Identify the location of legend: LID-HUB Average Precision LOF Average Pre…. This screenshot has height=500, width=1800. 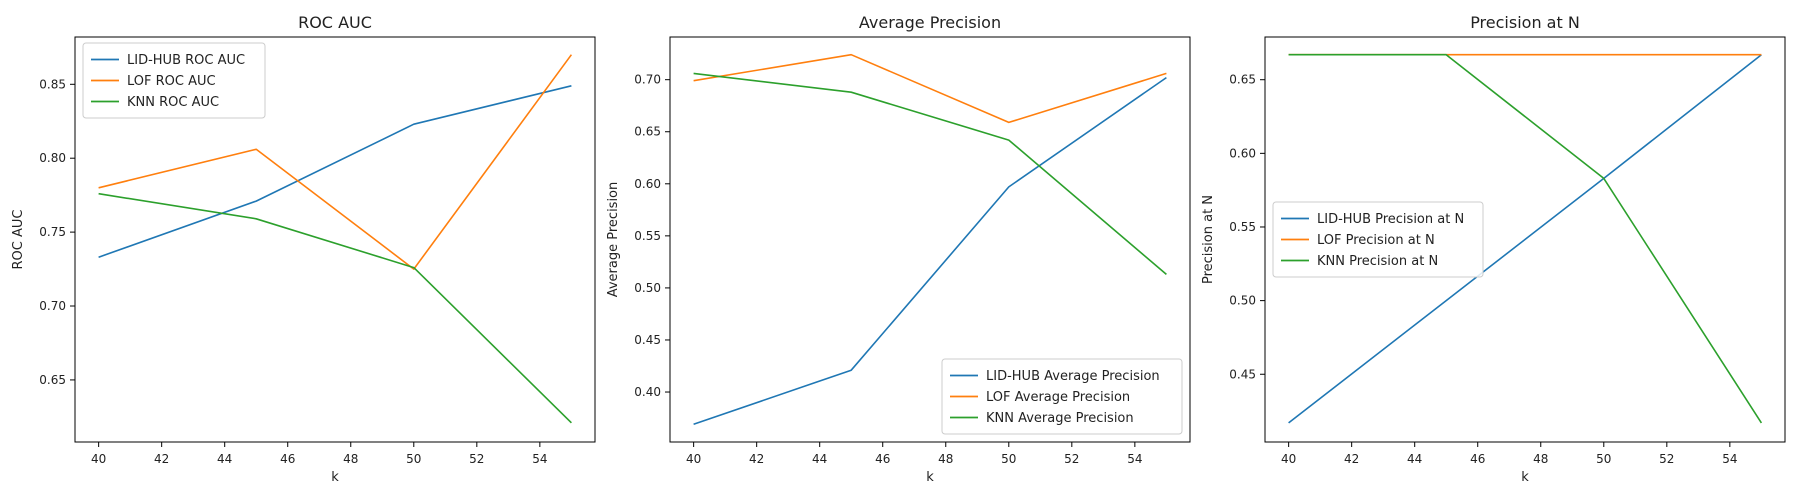
(1062, 396).